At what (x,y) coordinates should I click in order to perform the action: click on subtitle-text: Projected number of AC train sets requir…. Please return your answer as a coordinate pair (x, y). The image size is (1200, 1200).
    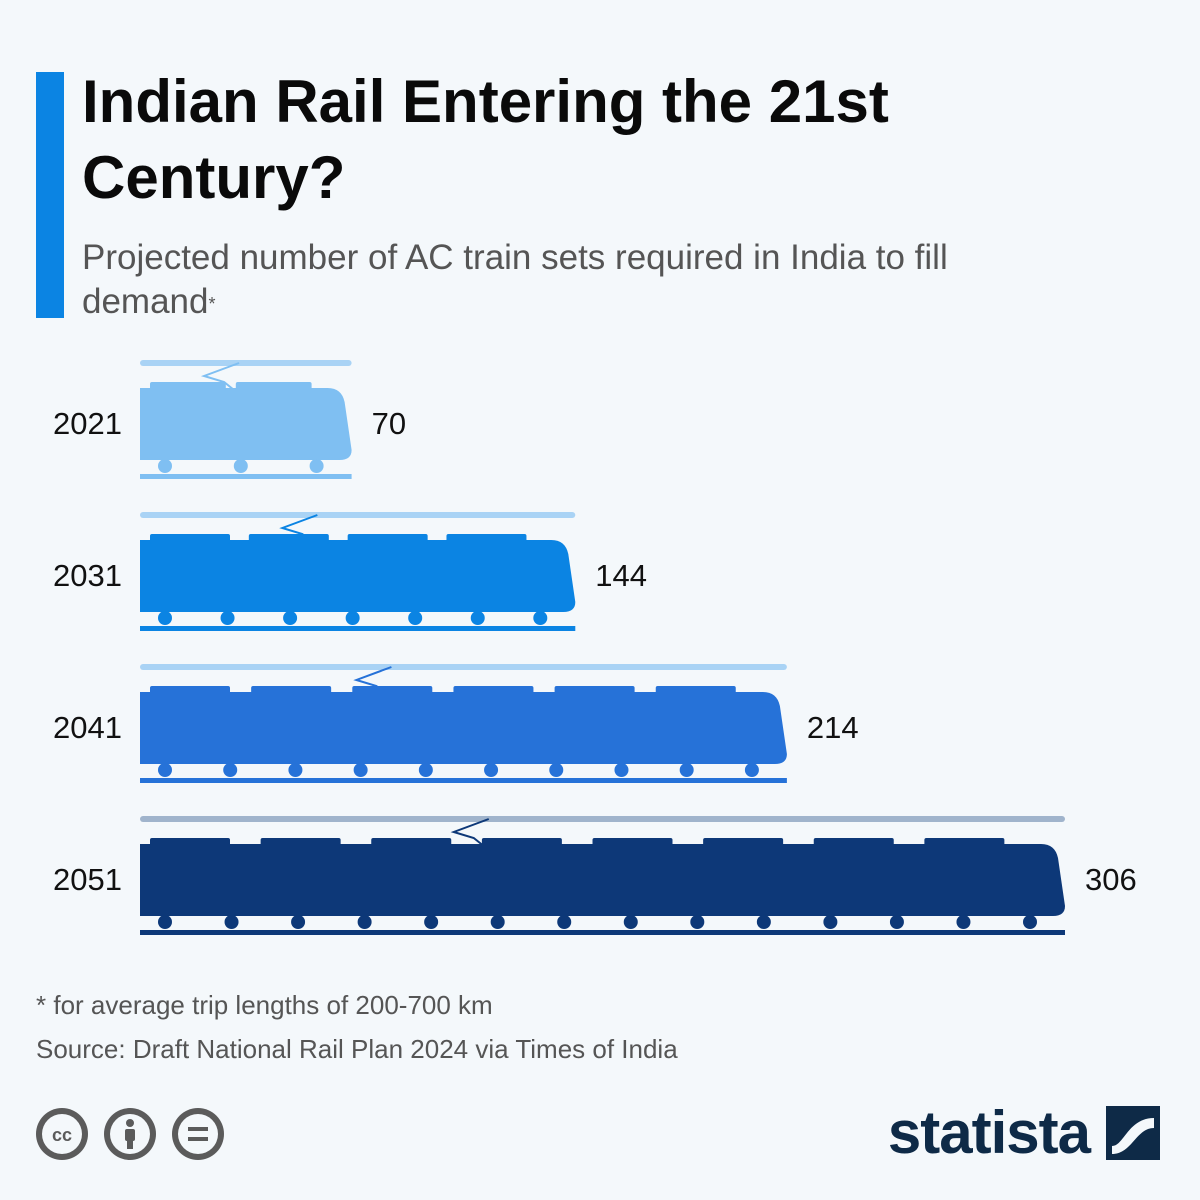
    Looking at the image, I should click on (515, 279).